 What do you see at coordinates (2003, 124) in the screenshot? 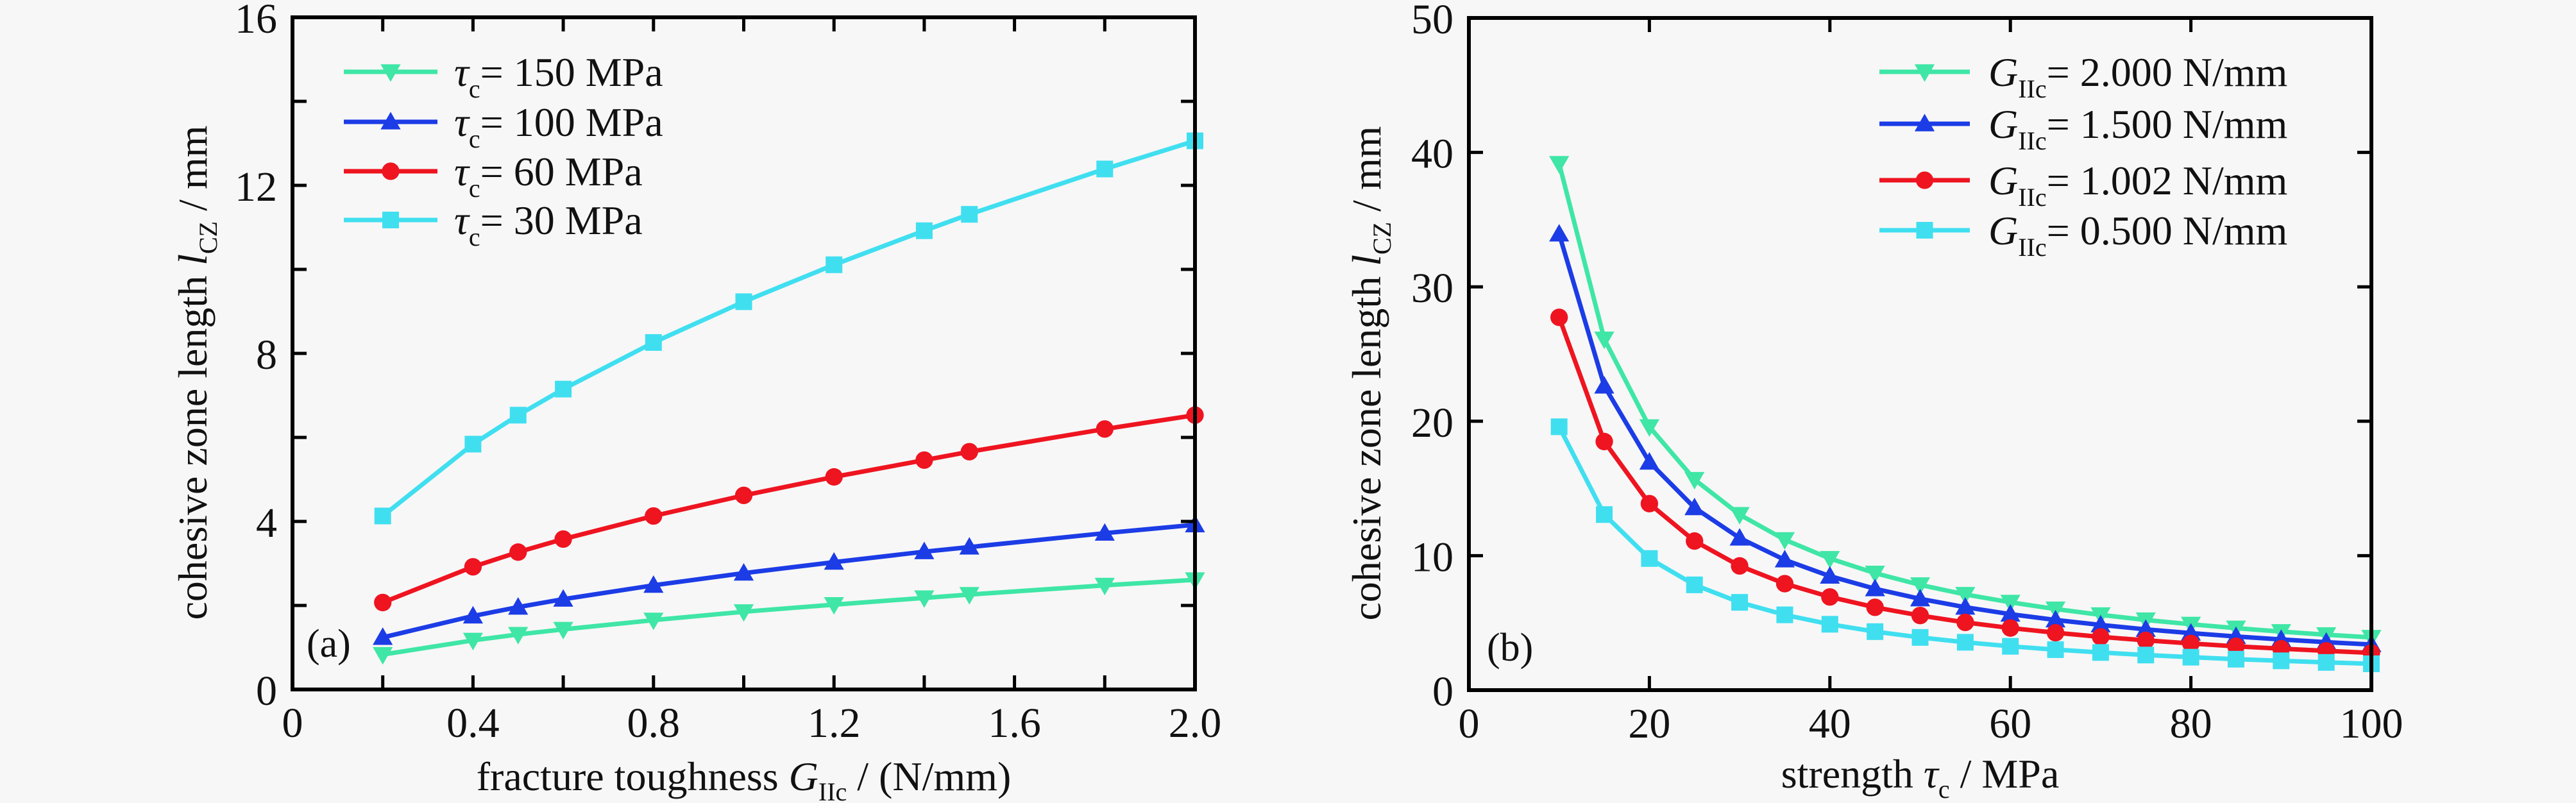
I see `legend-symbol: G` at bounding box center [2003, 124].